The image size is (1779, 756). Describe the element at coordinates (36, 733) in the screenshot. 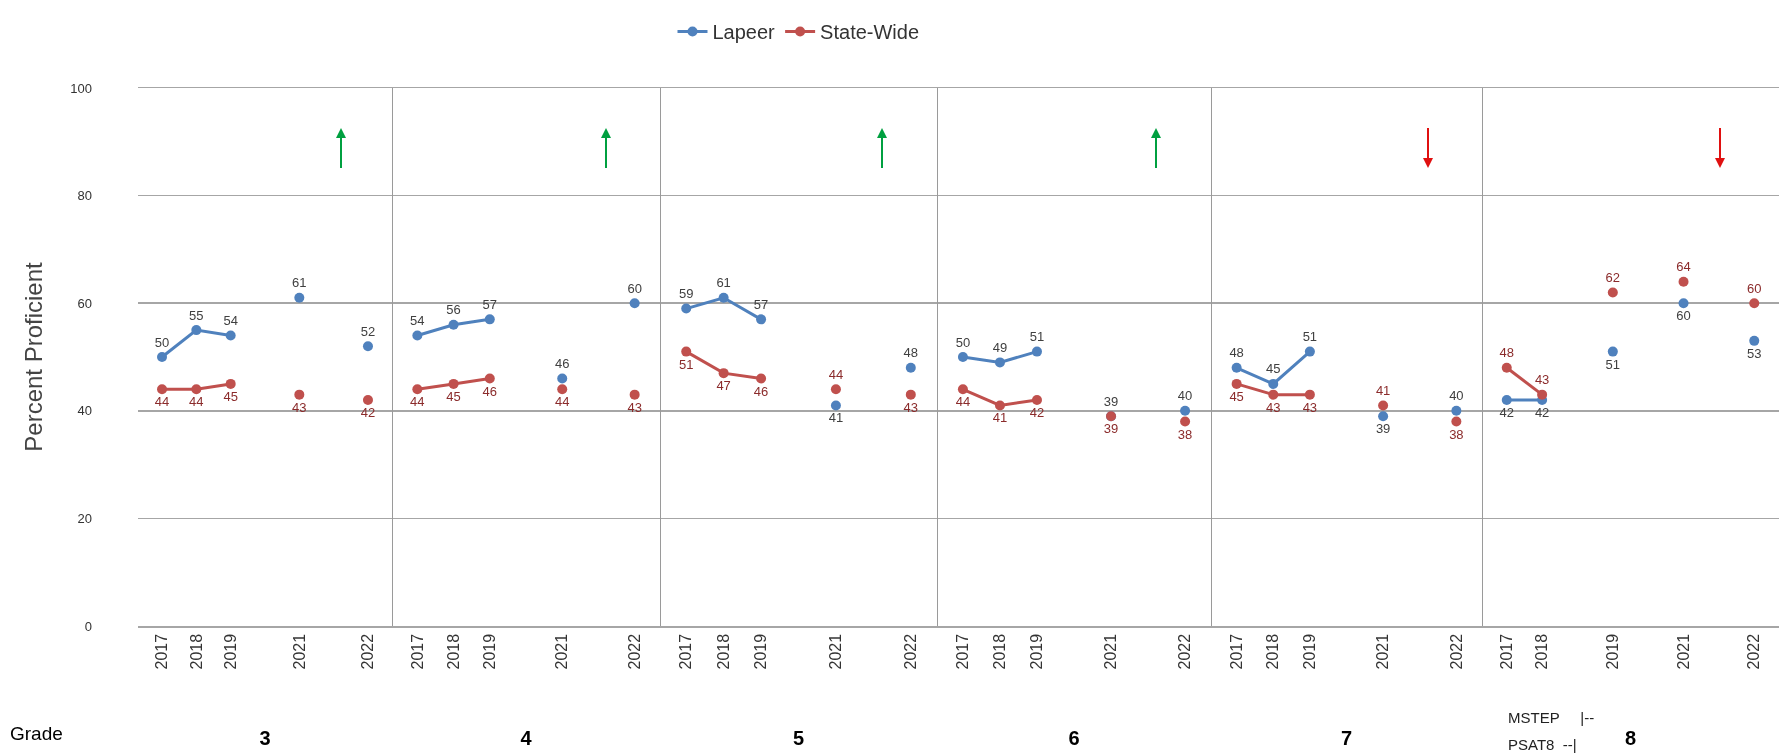

I see `text: Grade` at that location.